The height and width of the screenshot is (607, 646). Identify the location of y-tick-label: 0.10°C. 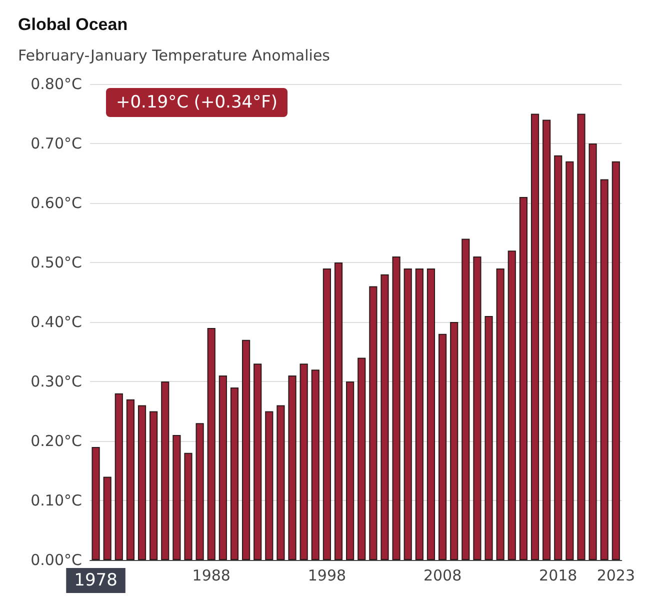
(56, 501).